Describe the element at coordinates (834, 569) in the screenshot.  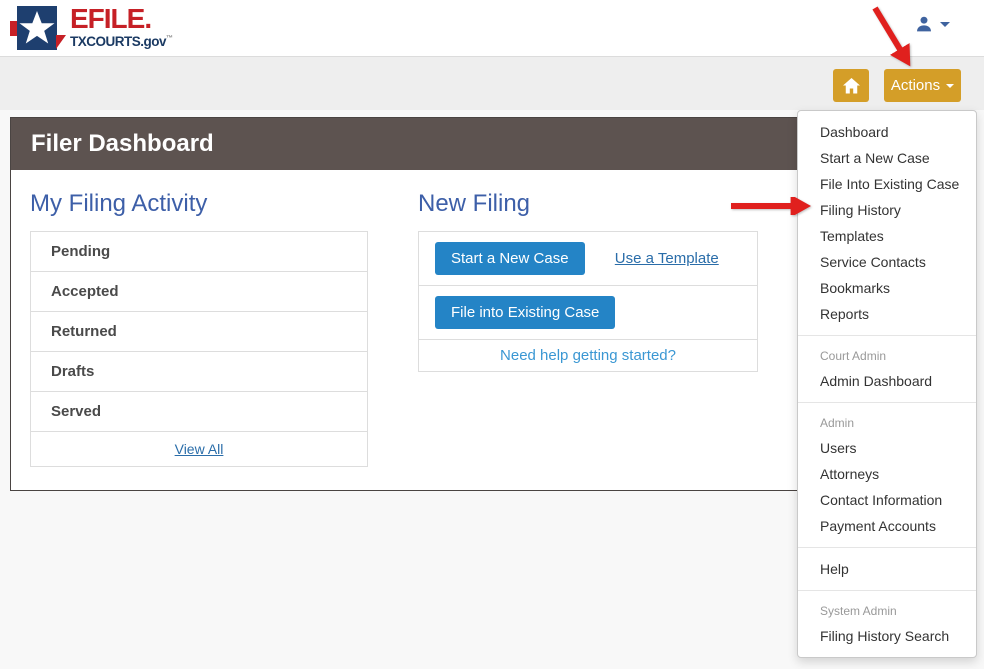
I see `menu-item-help: Help` at that location.